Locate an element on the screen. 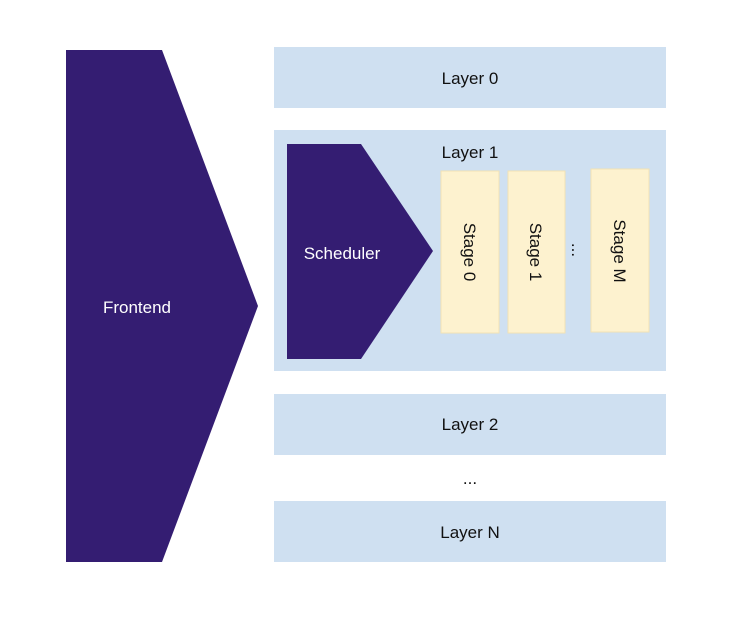 The width and height of the screenshot is (736, 620). scheduler-label: Scheduler is located at coordinates (342, 253).